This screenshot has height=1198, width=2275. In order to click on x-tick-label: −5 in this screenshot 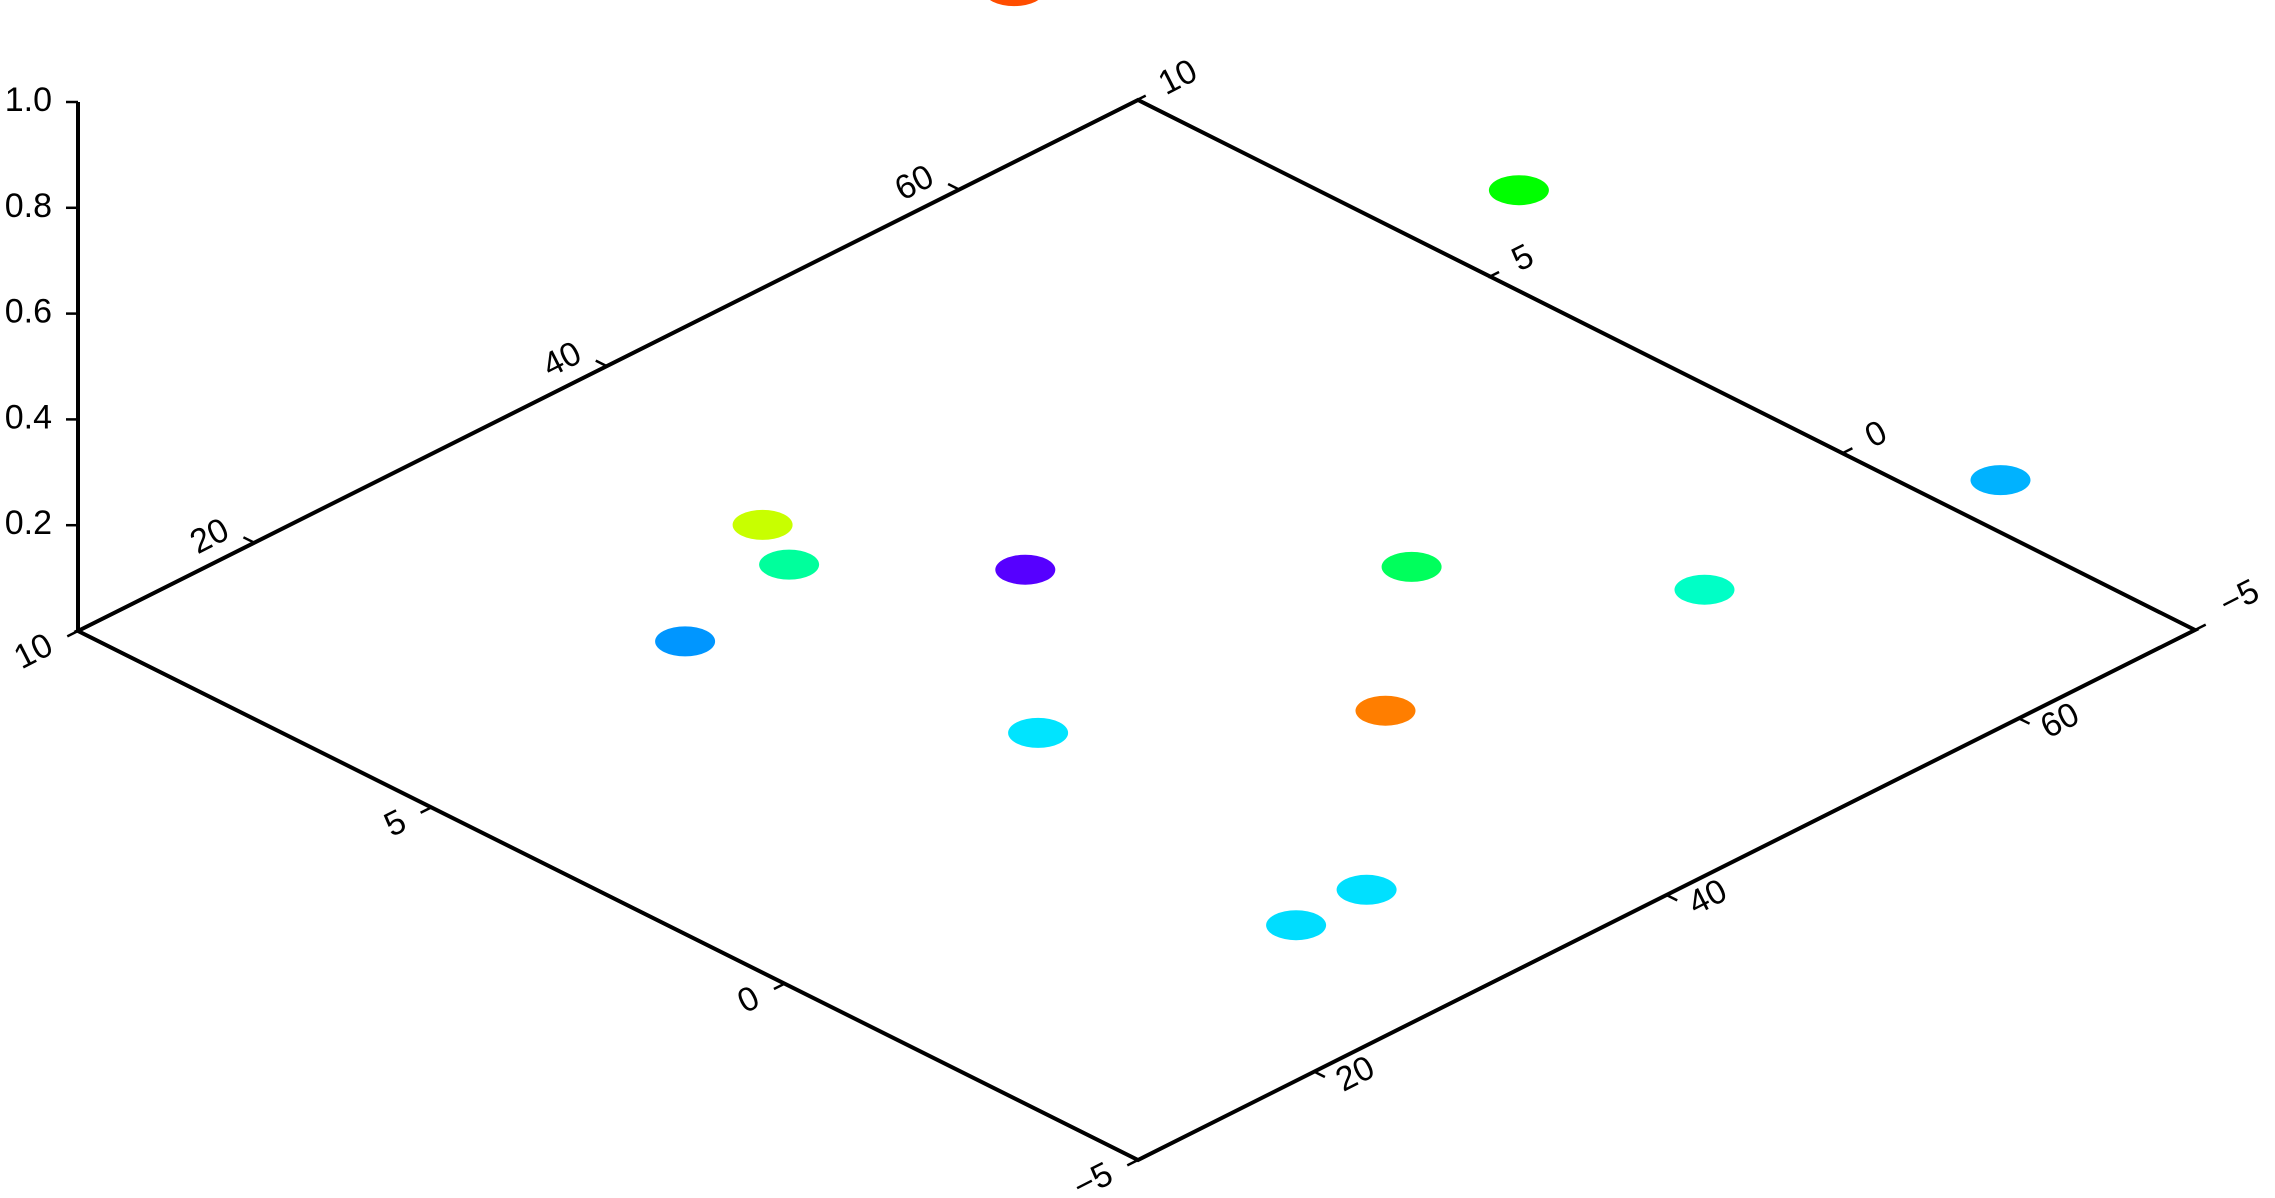, I will do `click(1093, 1176)`.